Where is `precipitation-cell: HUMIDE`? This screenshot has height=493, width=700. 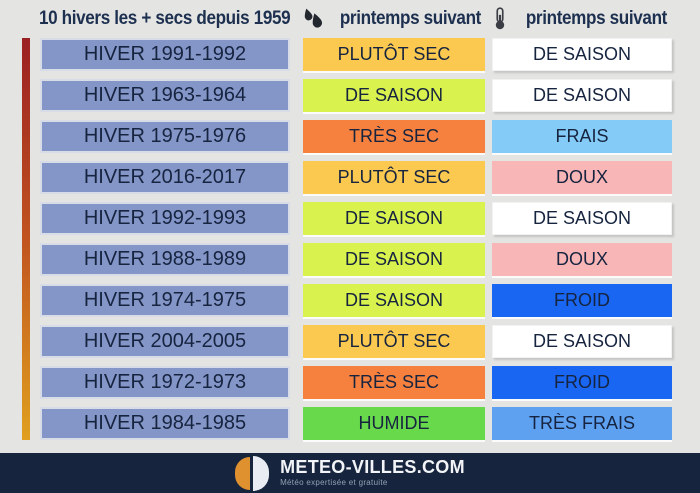
precipitation-cell: HUMIDE is located at coordinates (394, 423).